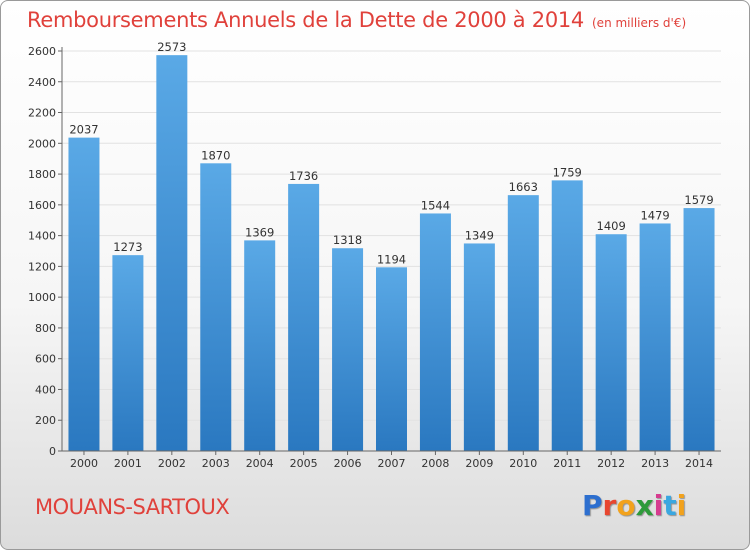 This screenshot has height=550, width=750. What do you see at coordinates (304, 463) in the screenshot?
I see `x-tick-label: 2005` at bounding box center [304, 463].